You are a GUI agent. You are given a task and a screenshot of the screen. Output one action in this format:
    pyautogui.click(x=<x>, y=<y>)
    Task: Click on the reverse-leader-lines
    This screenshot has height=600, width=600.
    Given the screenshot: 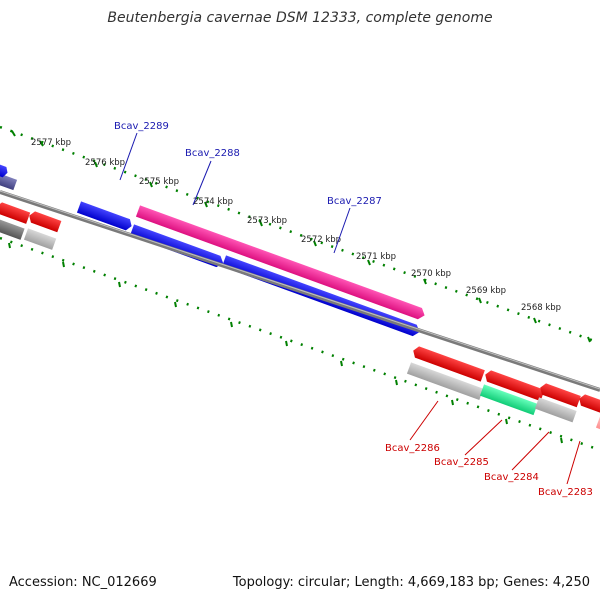 What is the action you would take?
    pyautogui.click(x=495, y=442)
    